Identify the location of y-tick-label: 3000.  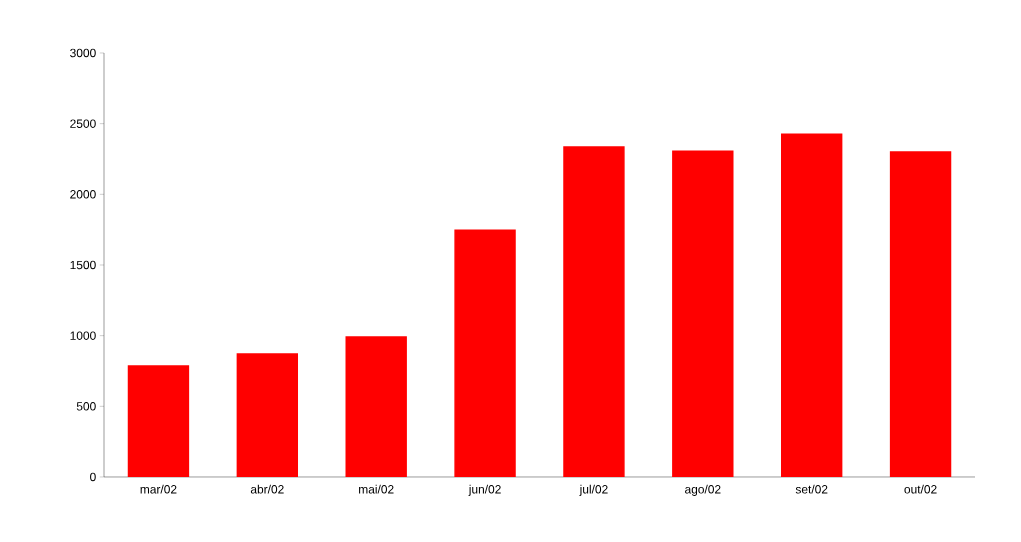
(83, 53).